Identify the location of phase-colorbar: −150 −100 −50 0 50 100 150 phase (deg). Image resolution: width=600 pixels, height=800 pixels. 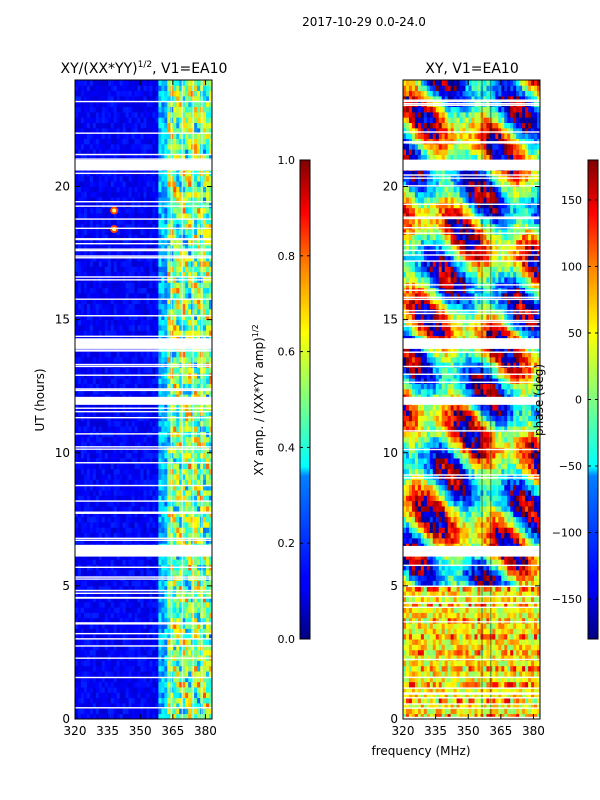
(565, 399).